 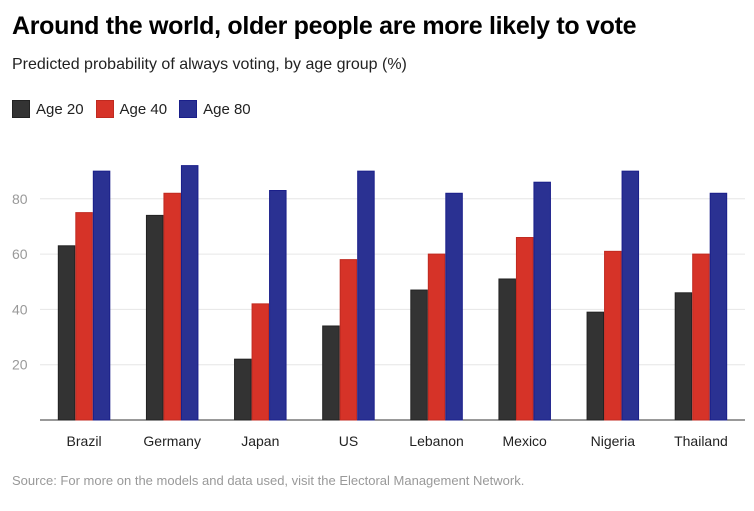 What do you see at coordinates (701, 441) in the screenshot?
I see `x-tick-label: Thailand` at bounding box center [701, 441].